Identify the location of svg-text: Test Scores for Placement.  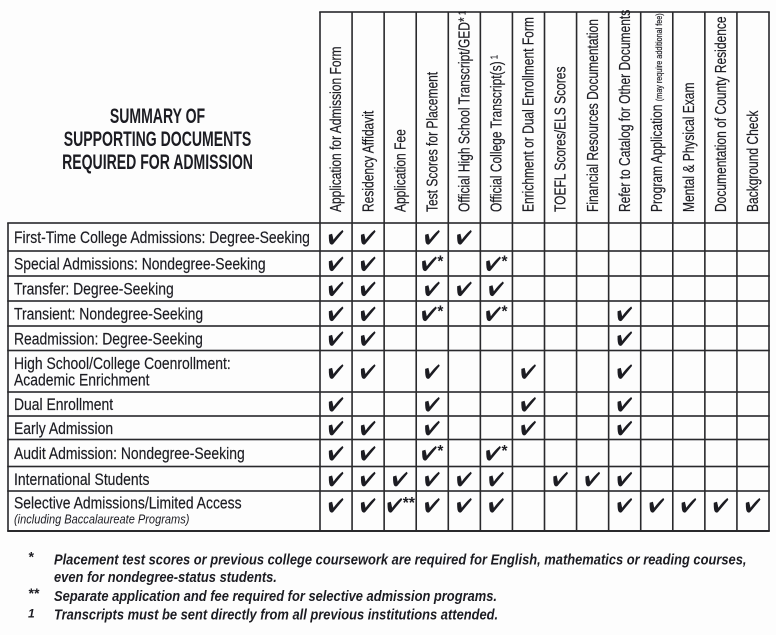
(432, 142).